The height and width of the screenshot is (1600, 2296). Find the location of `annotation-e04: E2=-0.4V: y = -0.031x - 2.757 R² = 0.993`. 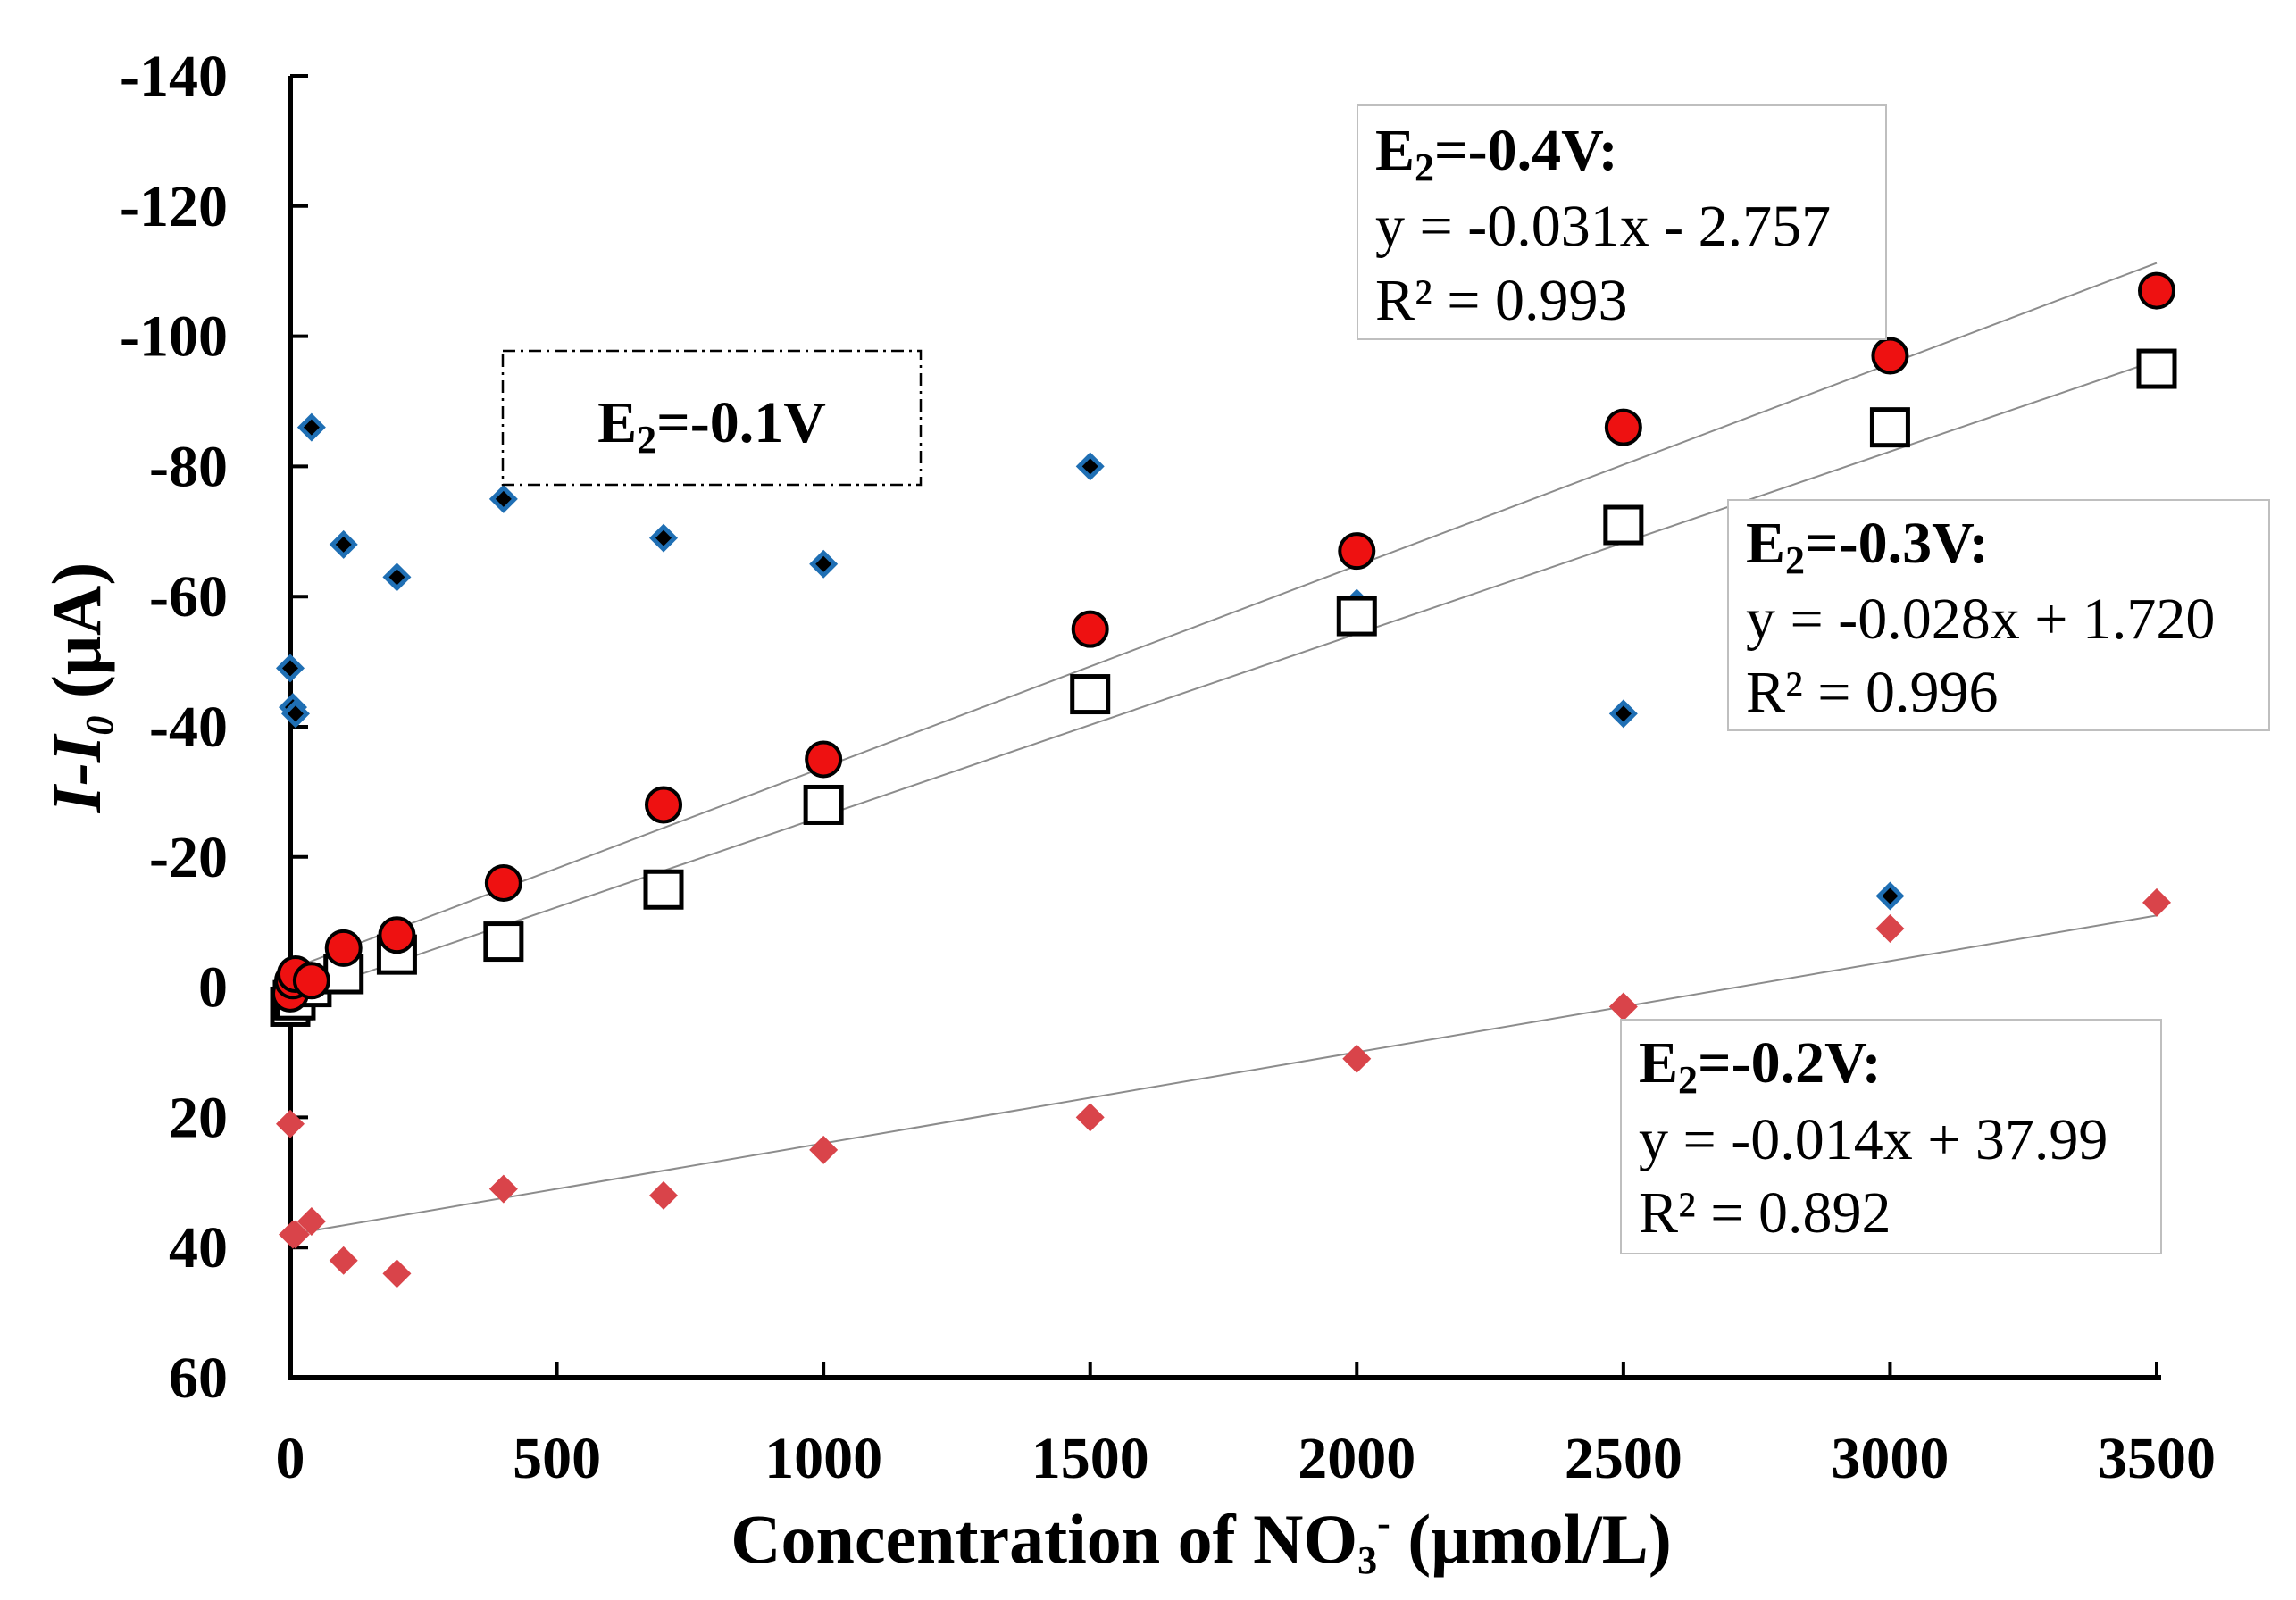

annotation-e04: E2=-0.4V: y = -0.031x - 2.757 R² = 0.993 is located at coordinates (1622, 222).